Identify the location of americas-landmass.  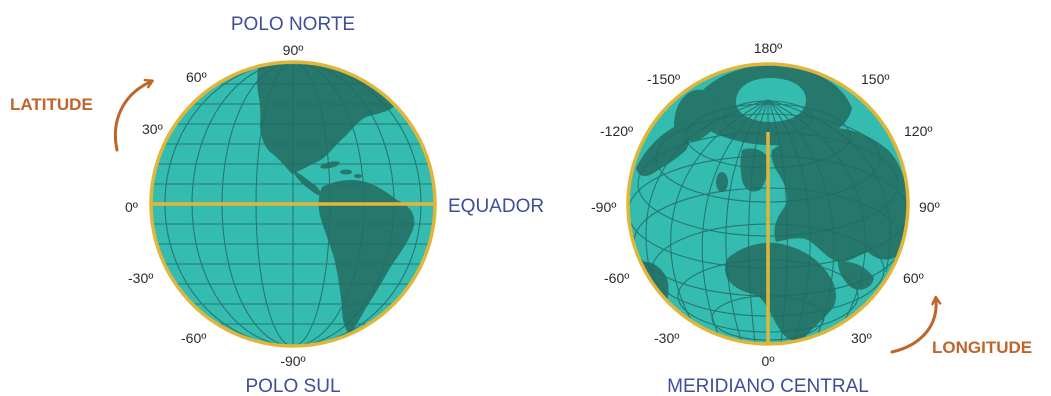
(336, 199).